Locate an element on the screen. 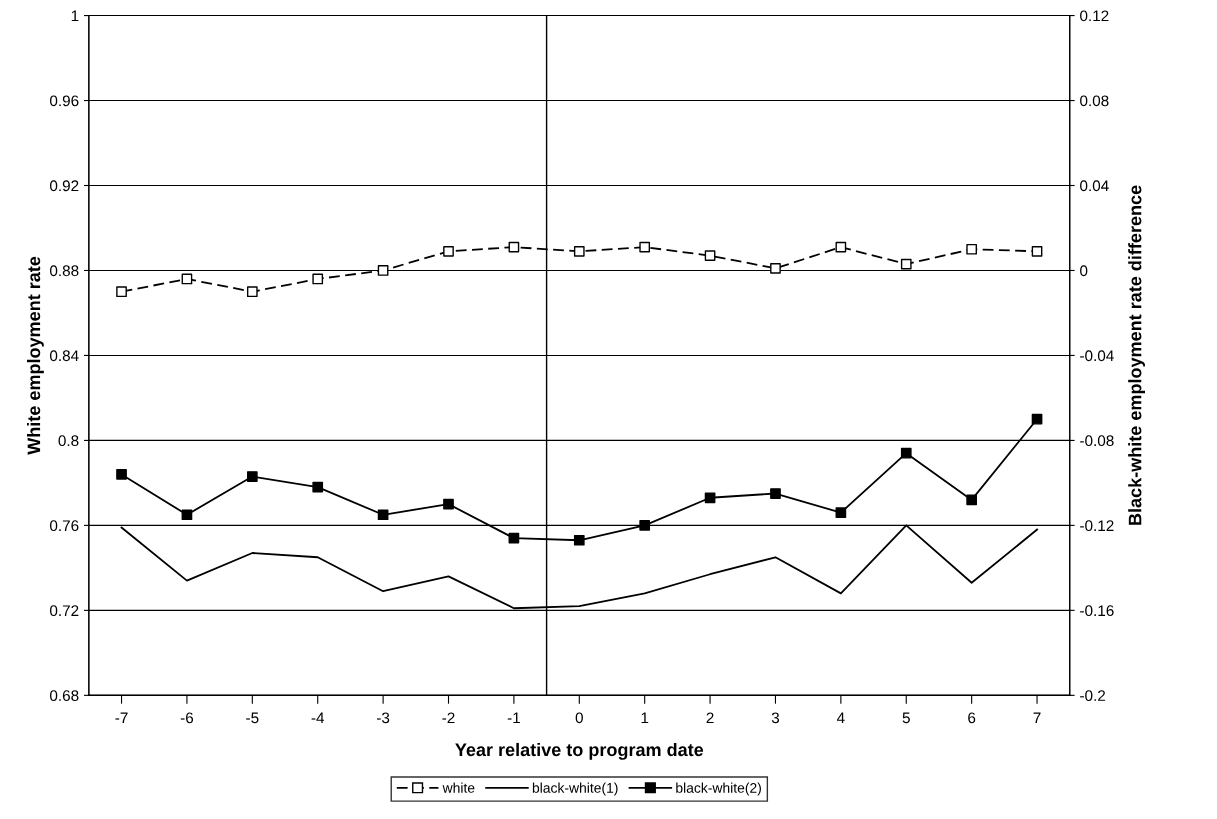 This screenshot has height=819, width=1217. y-axis-title: White employment rate is located at coordinates (35, 355).